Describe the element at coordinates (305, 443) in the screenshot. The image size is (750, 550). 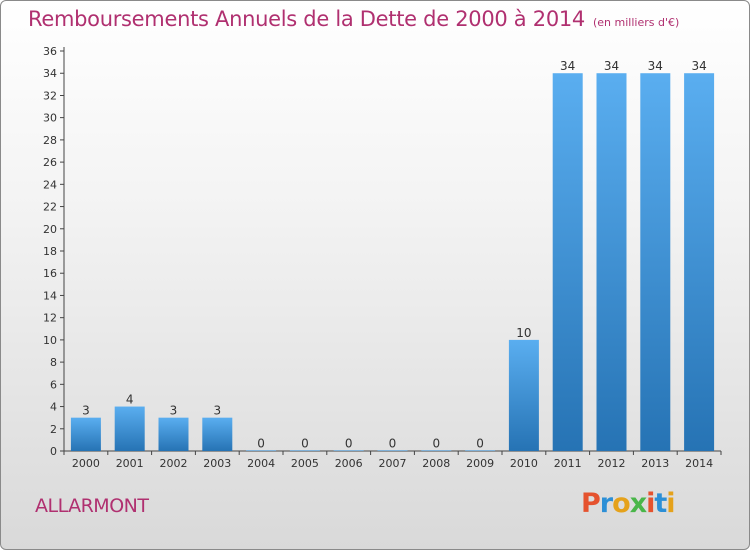
I see `data-label-2005: 0` at that location.